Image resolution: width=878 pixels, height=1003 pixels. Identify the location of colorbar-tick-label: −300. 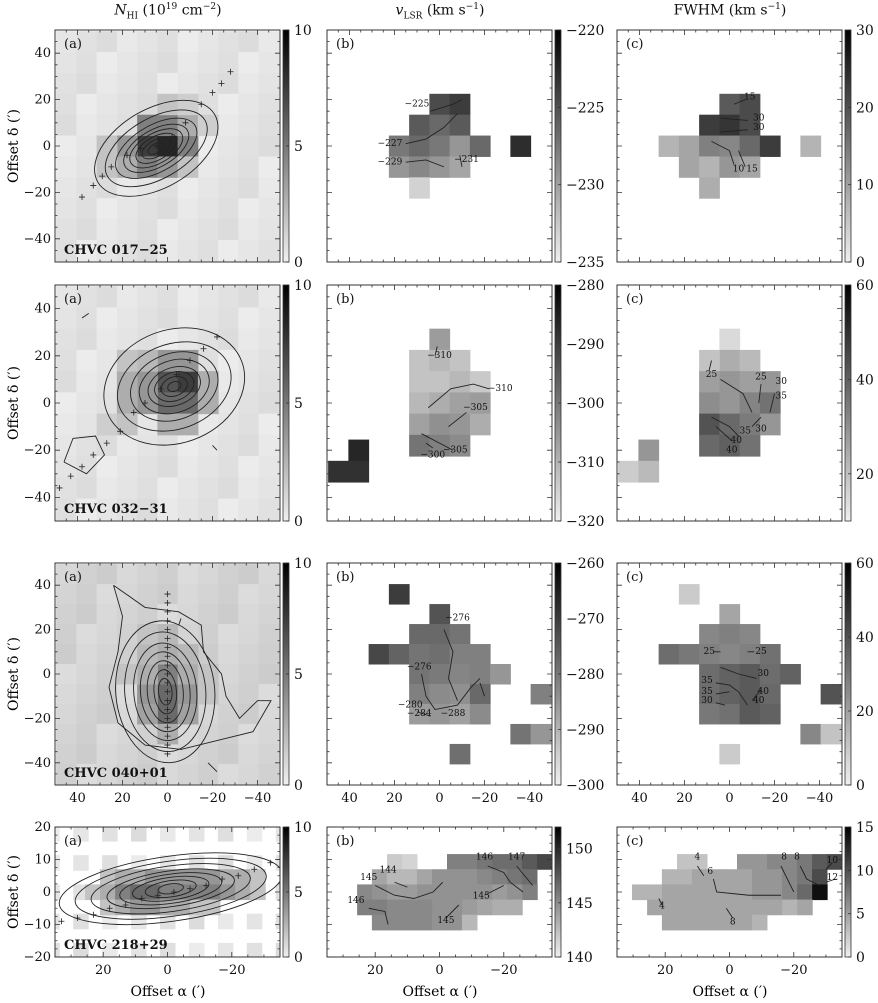
(585, 404).